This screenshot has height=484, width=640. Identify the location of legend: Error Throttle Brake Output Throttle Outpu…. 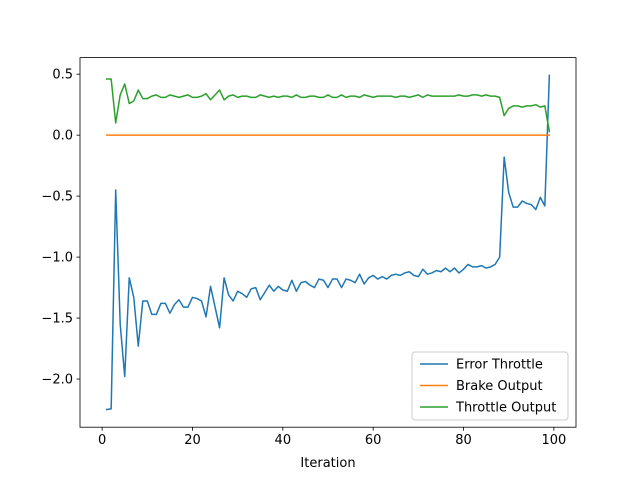
(490, 386).